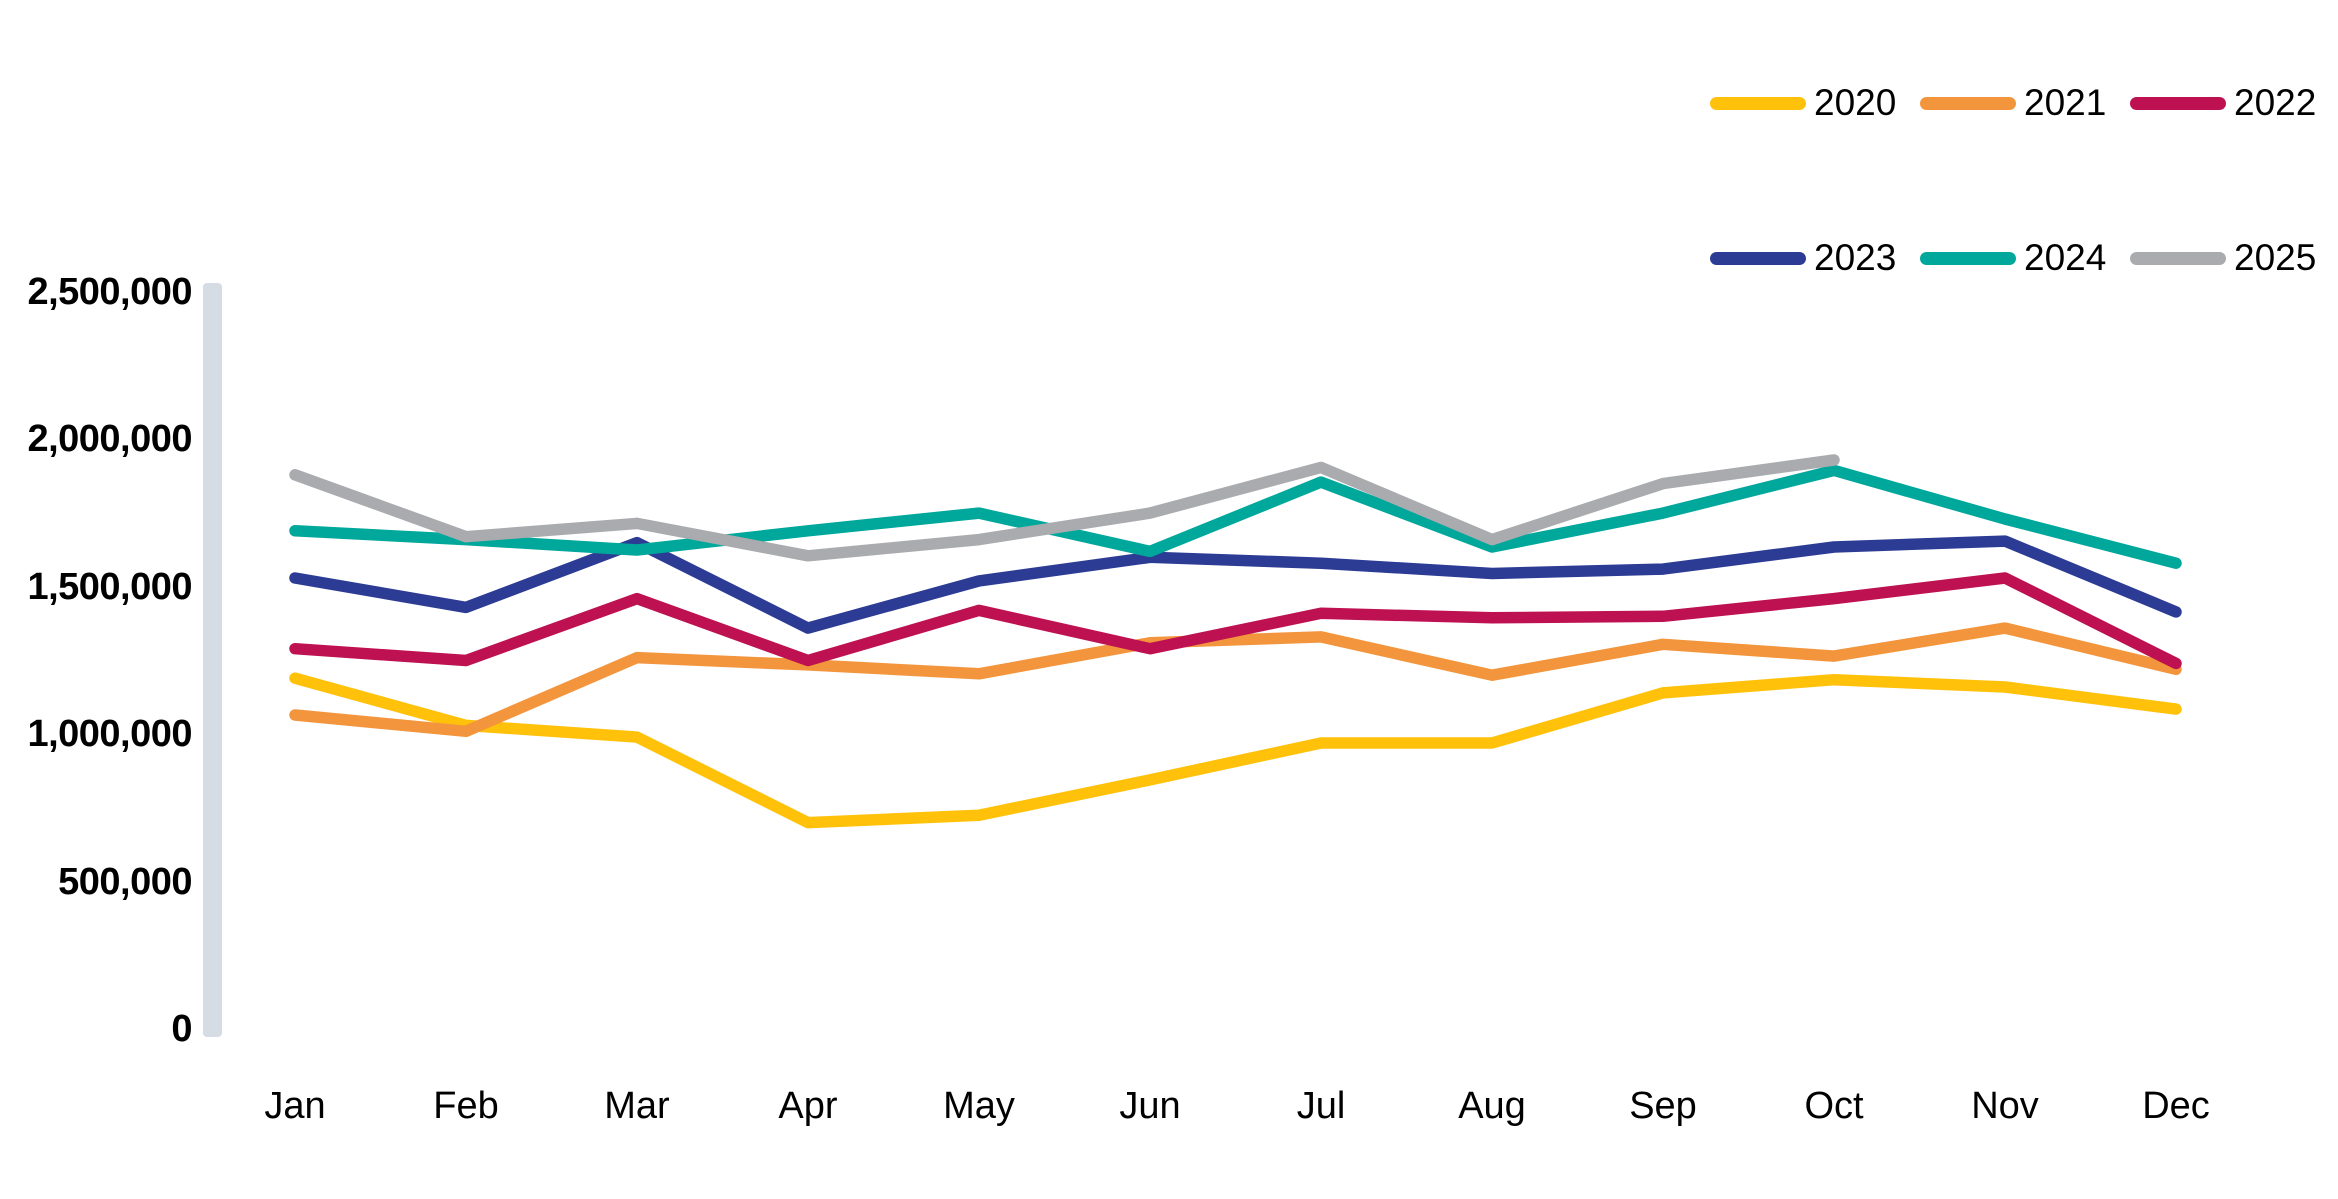 The image size is (2338, 1199). I want to click on legend-item-2024: 2024, so click(2025, 258).